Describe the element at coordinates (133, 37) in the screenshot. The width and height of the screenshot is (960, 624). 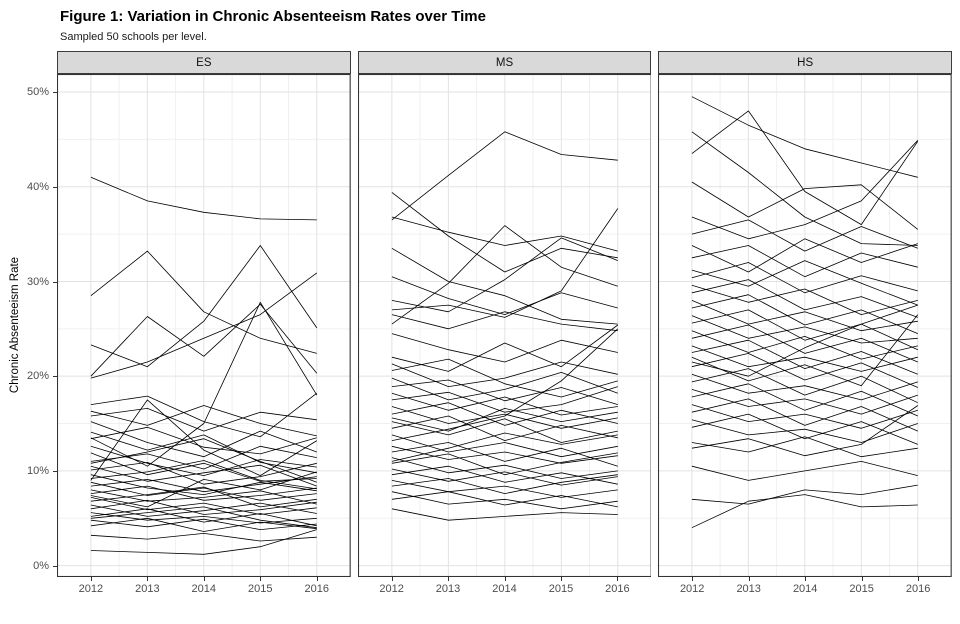
I see `chart-subtitle: Sampled 50 schools per level.` at that location.